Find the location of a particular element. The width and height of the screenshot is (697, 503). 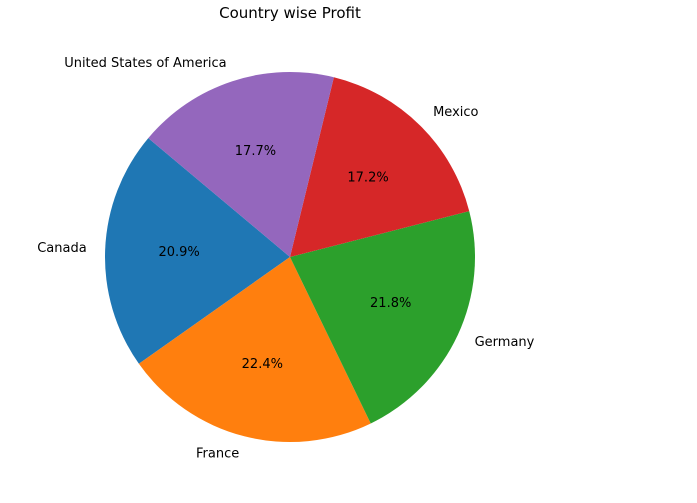

pie-slice-canada is located at coordinates (197, 251).